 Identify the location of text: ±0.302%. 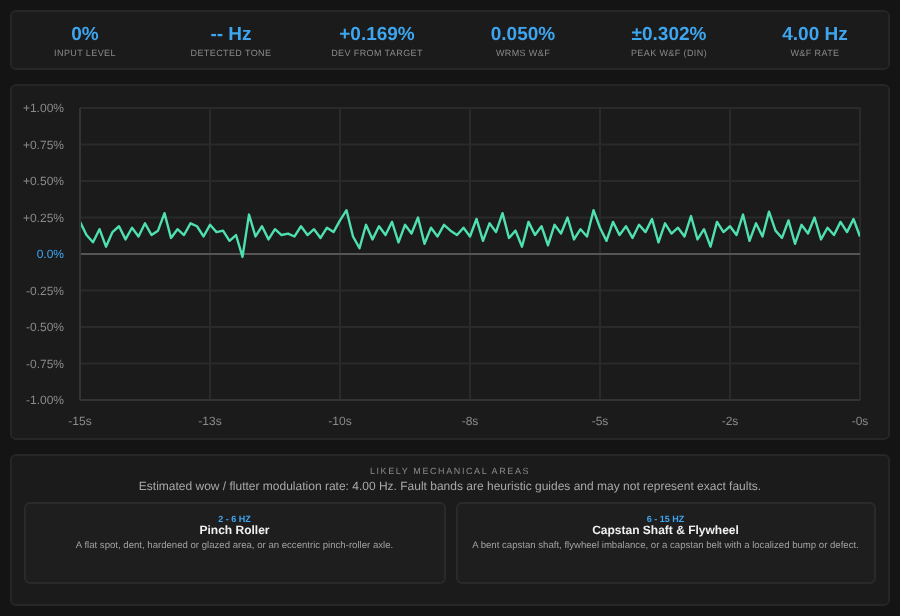
(669, 35).